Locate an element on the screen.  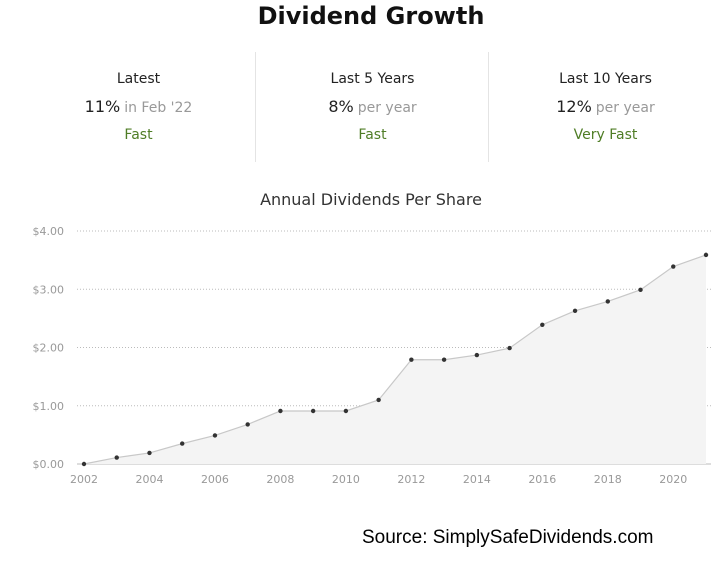
x-tick-label: 2008 is located at coordinates (280, 479).